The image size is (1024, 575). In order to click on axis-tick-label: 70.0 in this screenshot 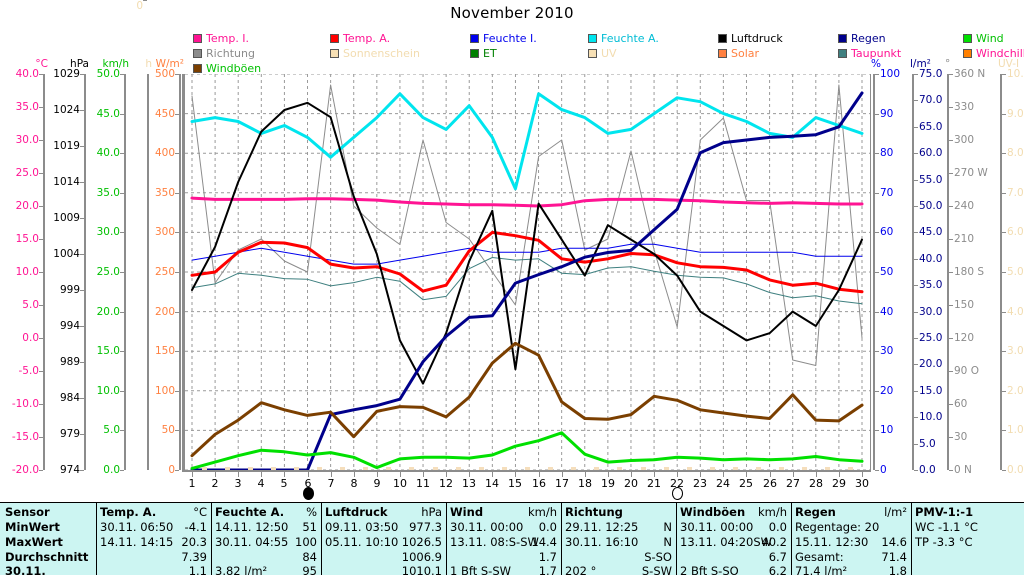, I will do `click(931, 100)`.